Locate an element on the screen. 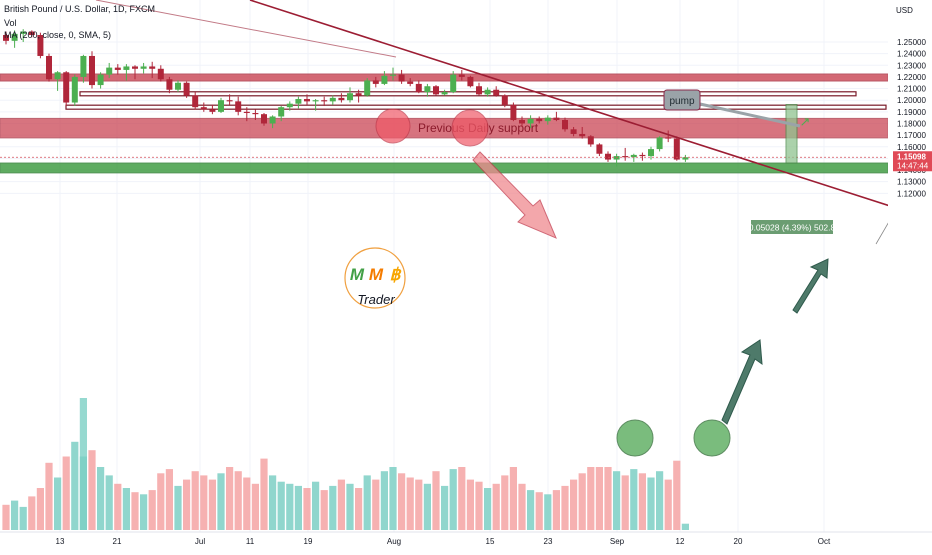 The height and width of the screenshot is (555, 932). horizontal-level-line is located at coordinates (476, 107).